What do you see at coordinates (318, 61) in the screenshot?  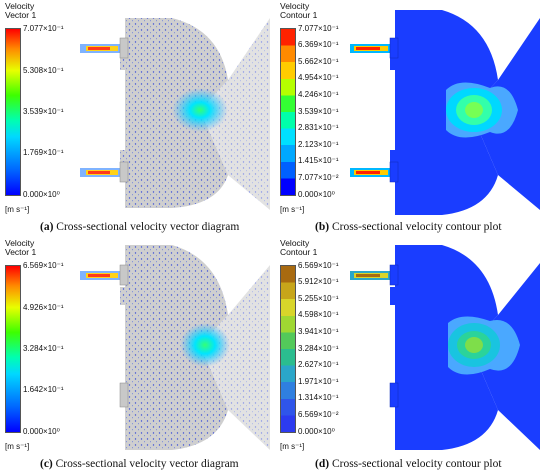 I see `tick-label: 5.662×10⁻¹` at bounding box center [318, 61].